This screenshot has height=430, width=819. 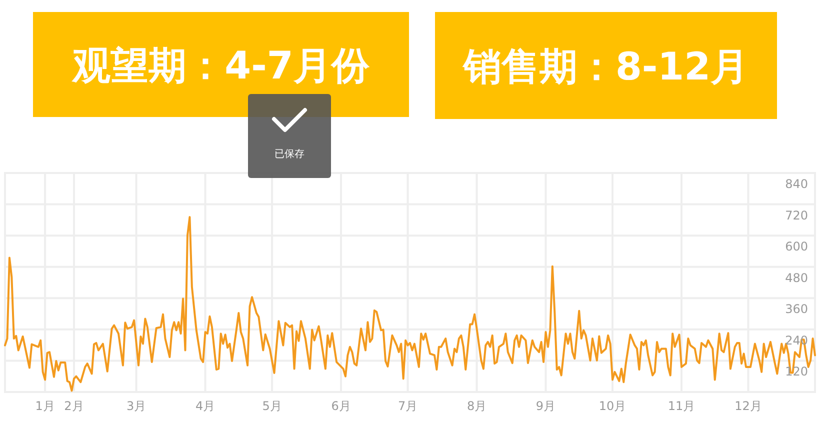 I want to click on y-tick-label: 840, so click(x=796, y=184).